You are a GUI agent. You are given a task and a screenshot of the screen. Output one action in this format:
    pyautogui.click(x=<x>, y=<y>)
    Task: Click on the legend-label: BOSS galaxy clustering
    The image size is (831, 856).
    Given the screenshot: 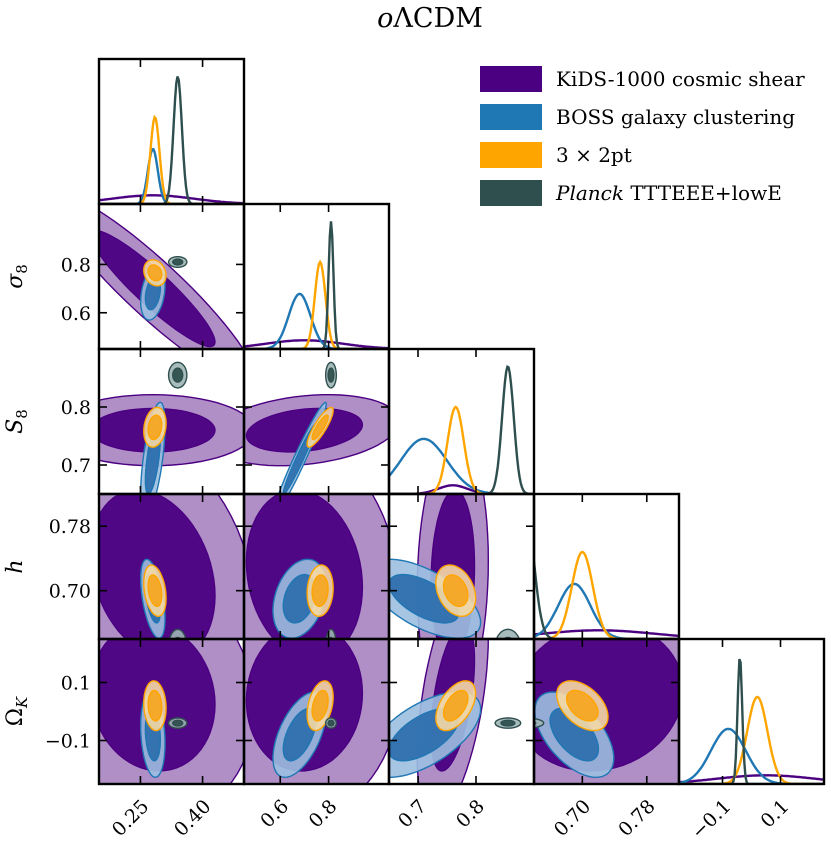 What is the action you would take?
    pyautogui.click(x=675, y=117)
    